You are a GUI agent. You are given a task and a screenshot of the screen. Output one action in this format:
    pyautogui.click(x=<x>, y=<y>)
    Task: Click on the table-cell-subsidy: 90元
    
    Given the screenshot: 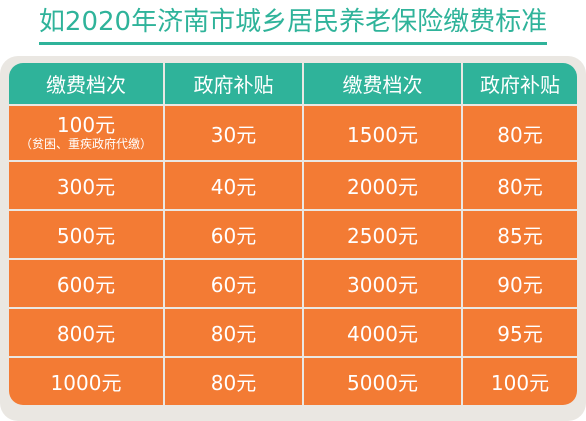 What is the action you would take?
    pyautogui.click(x=520, y=283)
    